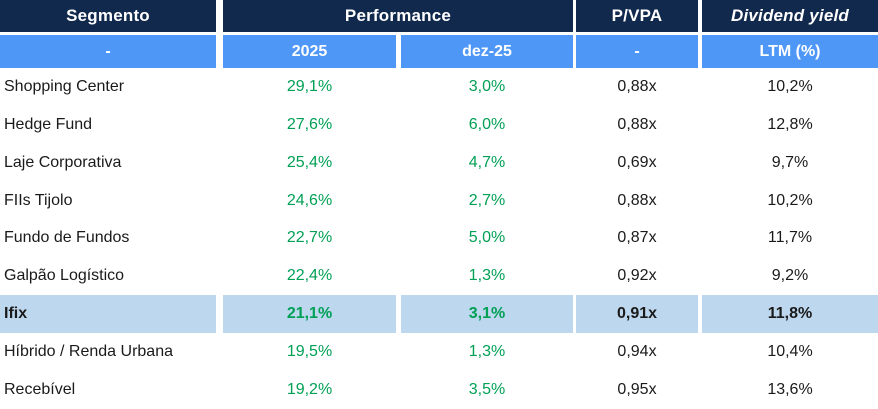 This screenshot has width=878, height=409. Describe the element at coordinates (309, 314) in the screenshot. I see `perf-2025-cell: 21,1%` at that location.